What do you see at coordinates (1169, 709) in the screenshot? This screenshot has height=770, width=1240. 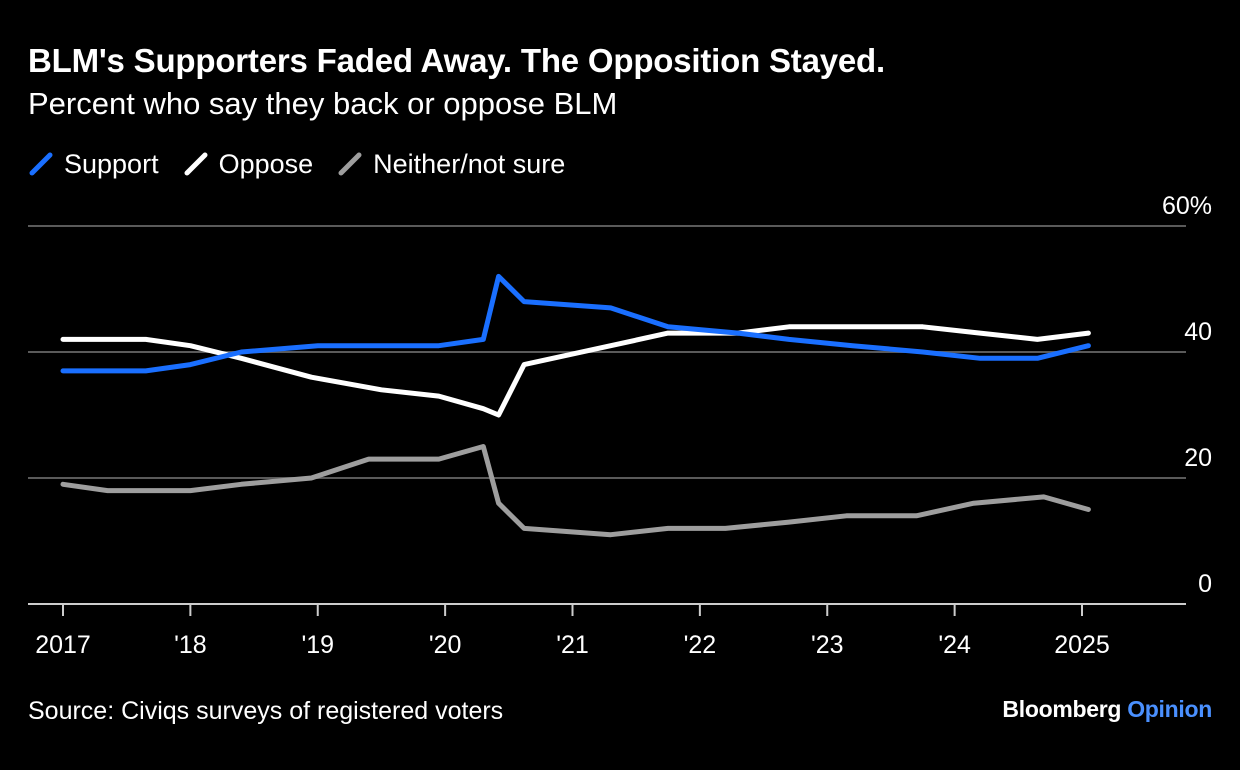 I see `brand-section: Opinion` at bounding box center [1169, 709].